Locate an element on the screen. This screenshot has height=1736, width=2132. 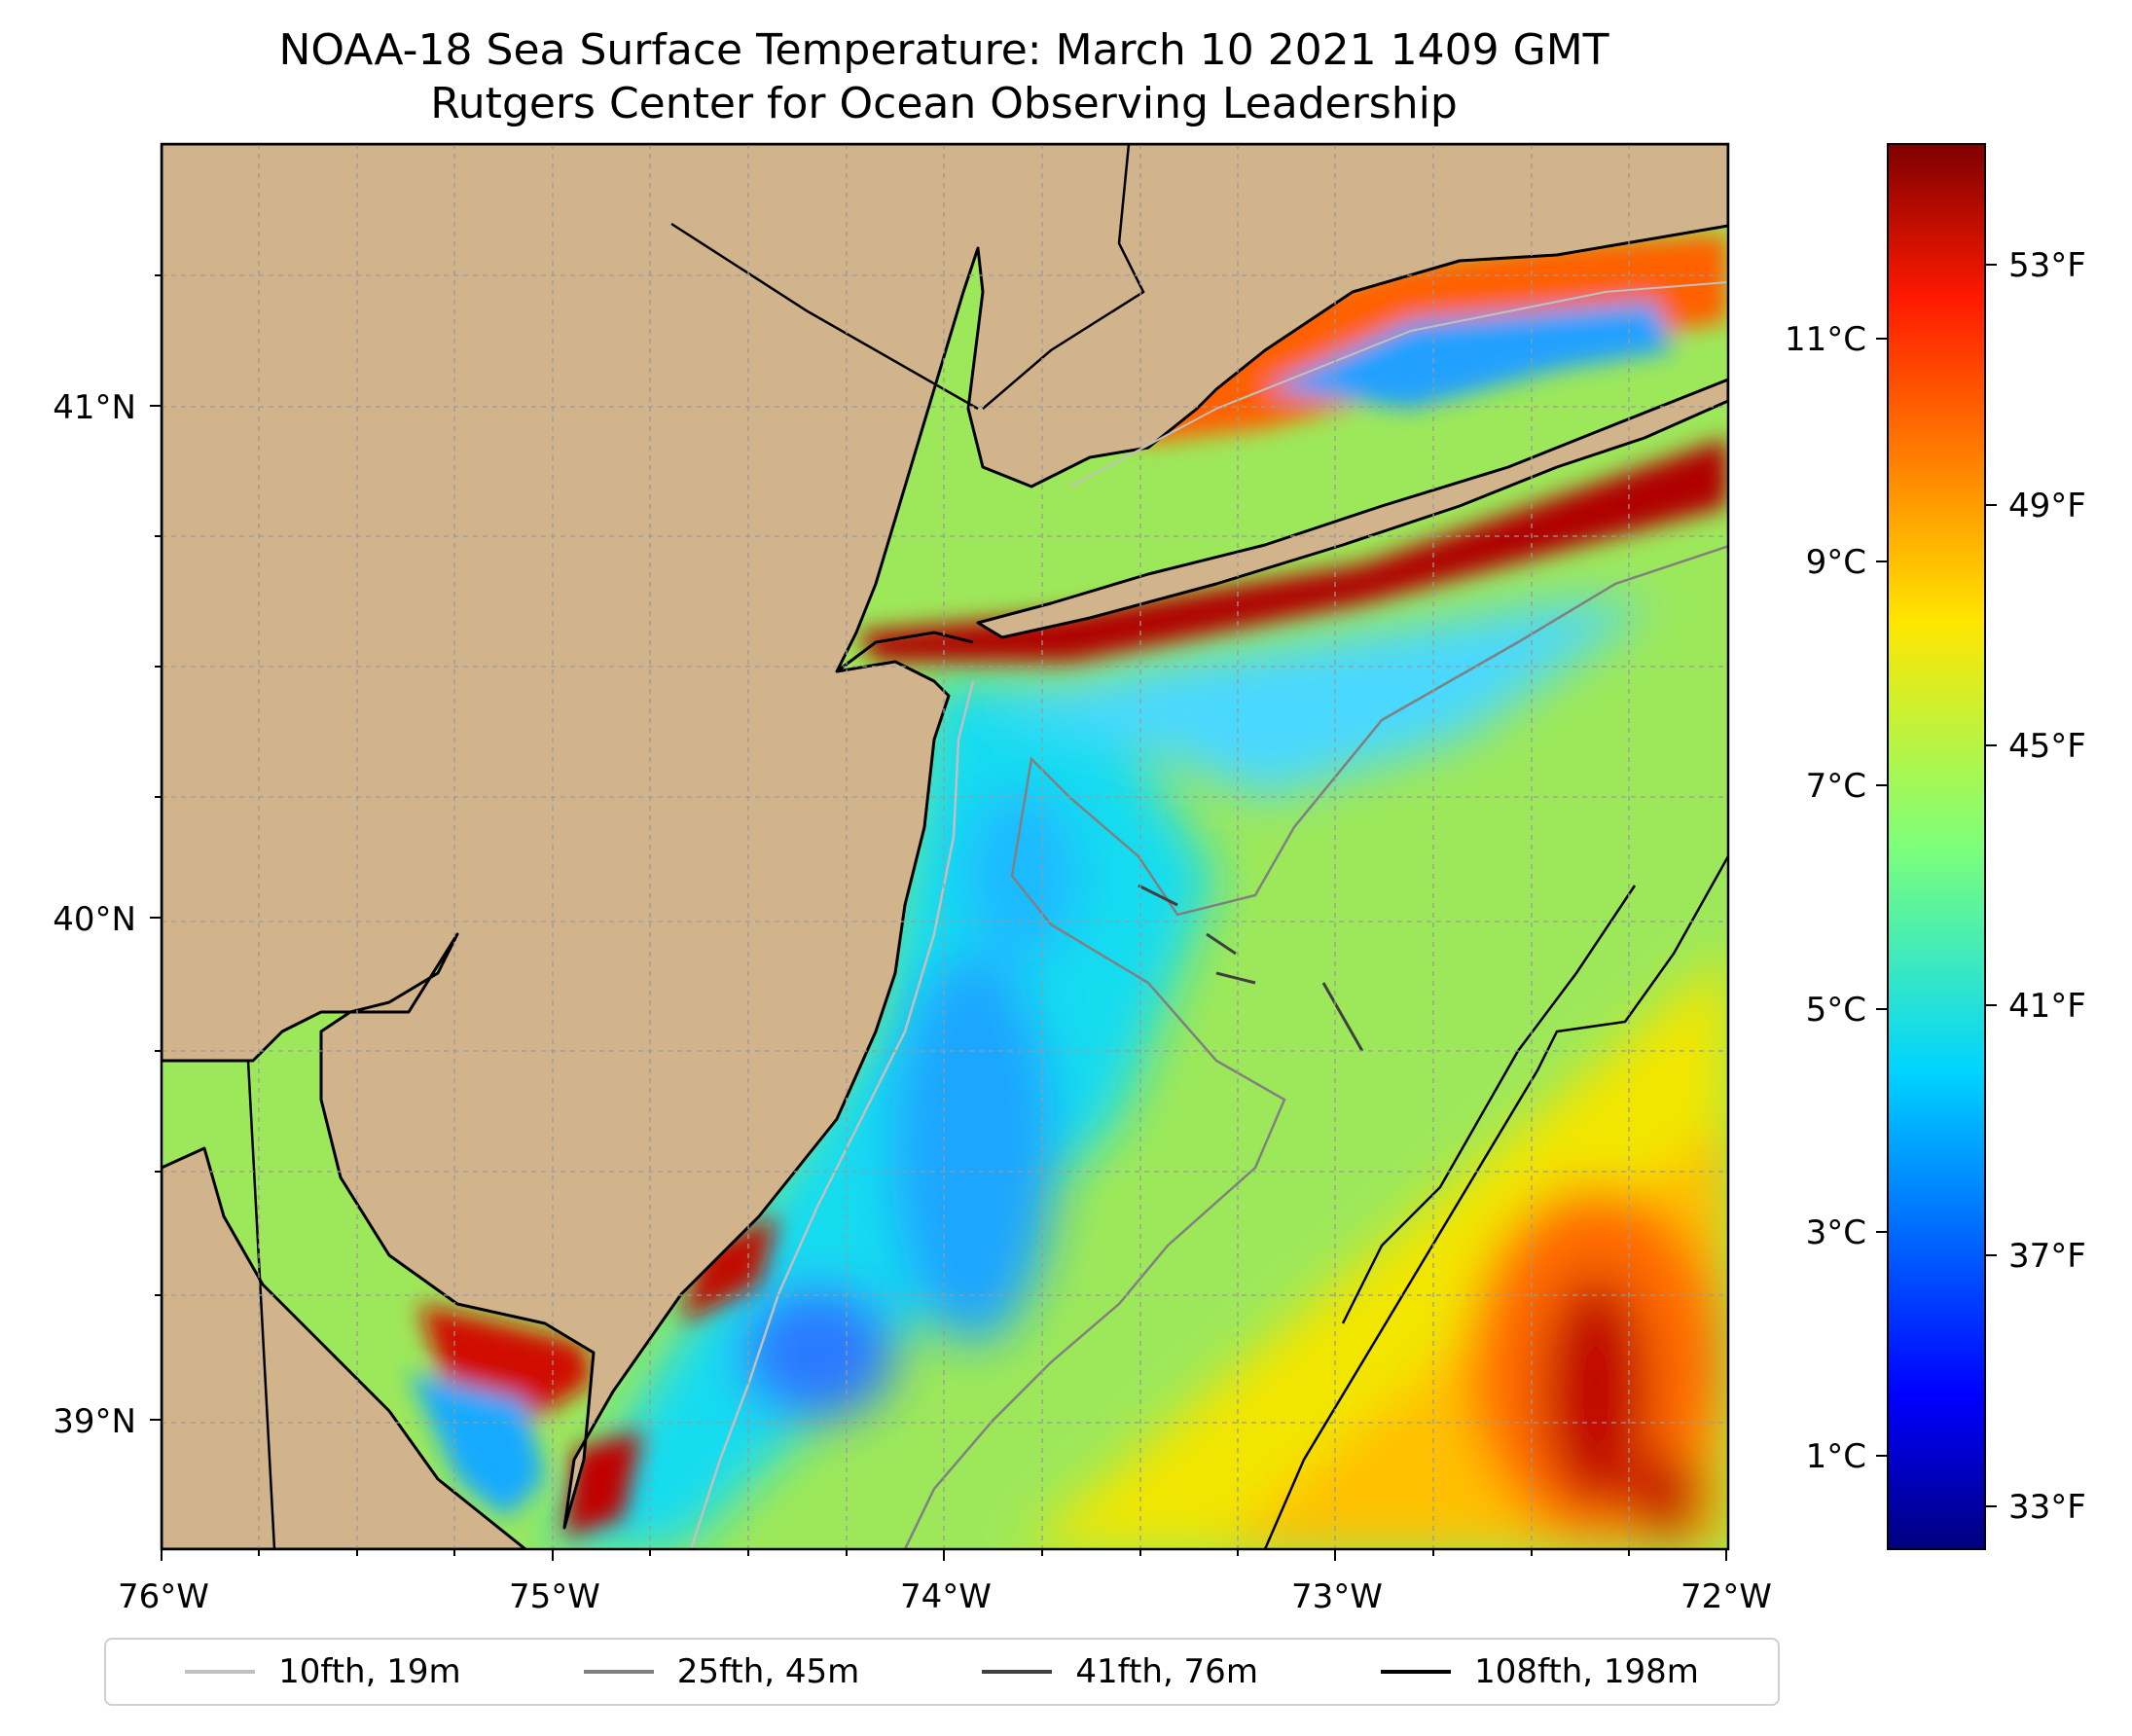
long-island is located at coordinates (1352, 509).